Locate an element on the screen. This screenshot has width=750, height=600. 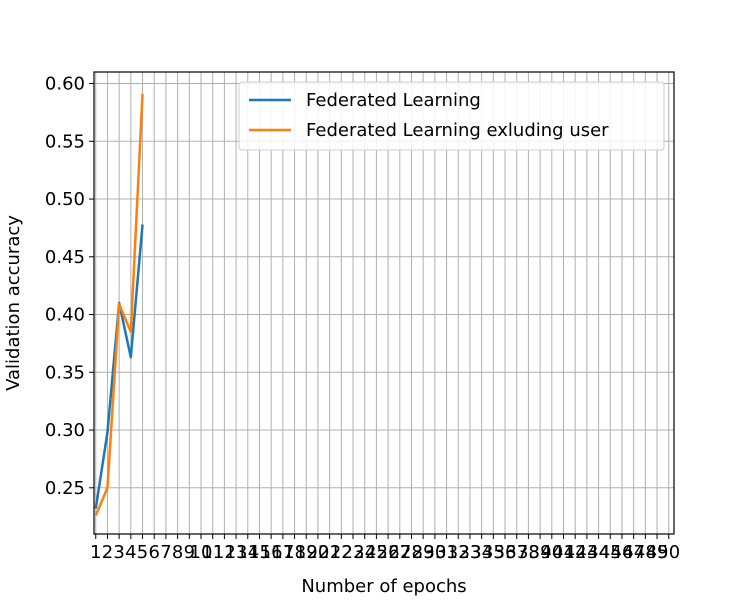
x-tick-label: 22 is located at coordinates (341, 552).